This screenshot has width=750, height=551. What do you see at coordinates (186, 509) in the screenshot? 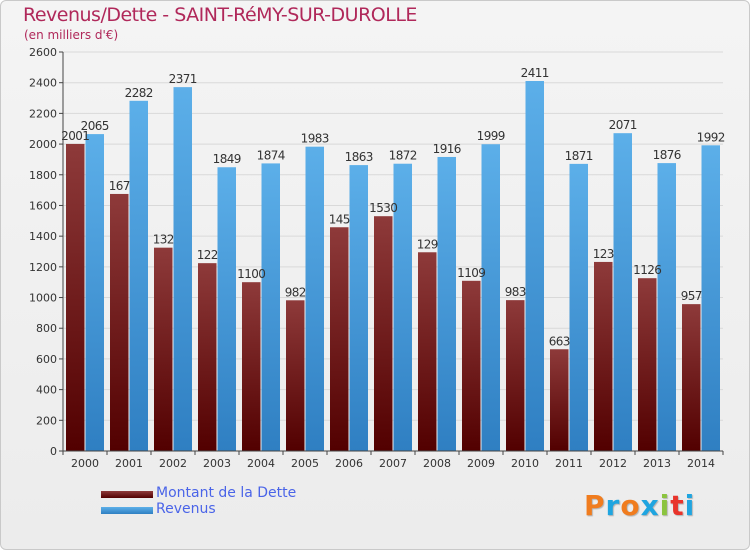
I see `legend-label-revenus: Revenus` at bounding box center [186, 509].